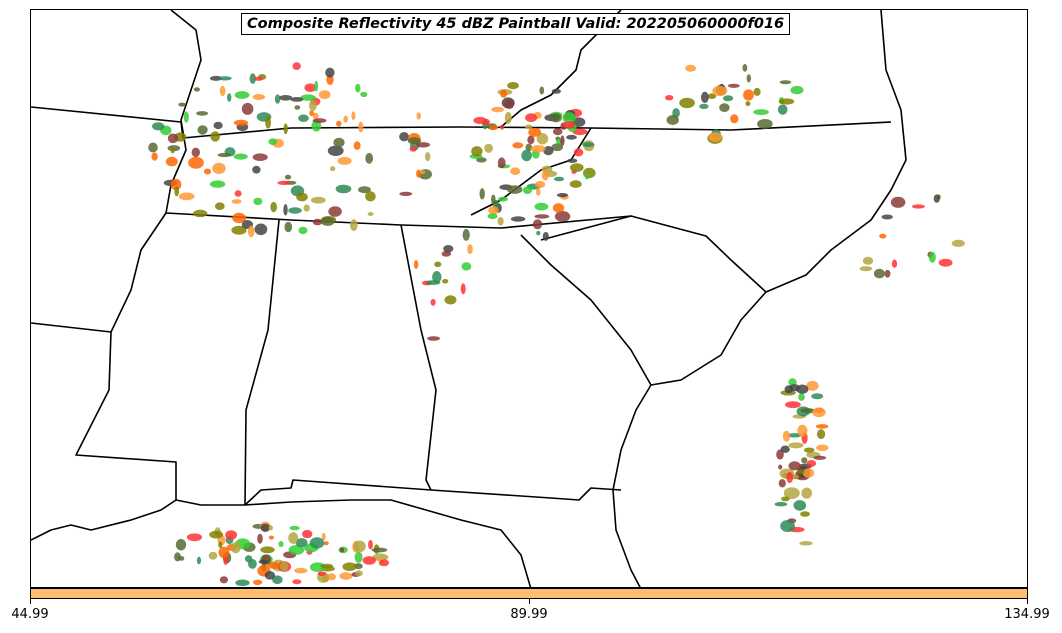 This screenshot has height=633, width=1062. What do you see at coordinates (529, 614) in the screenshot?
I see `colorbar-label-mid: 89.99` at bounding box center [529, 614].